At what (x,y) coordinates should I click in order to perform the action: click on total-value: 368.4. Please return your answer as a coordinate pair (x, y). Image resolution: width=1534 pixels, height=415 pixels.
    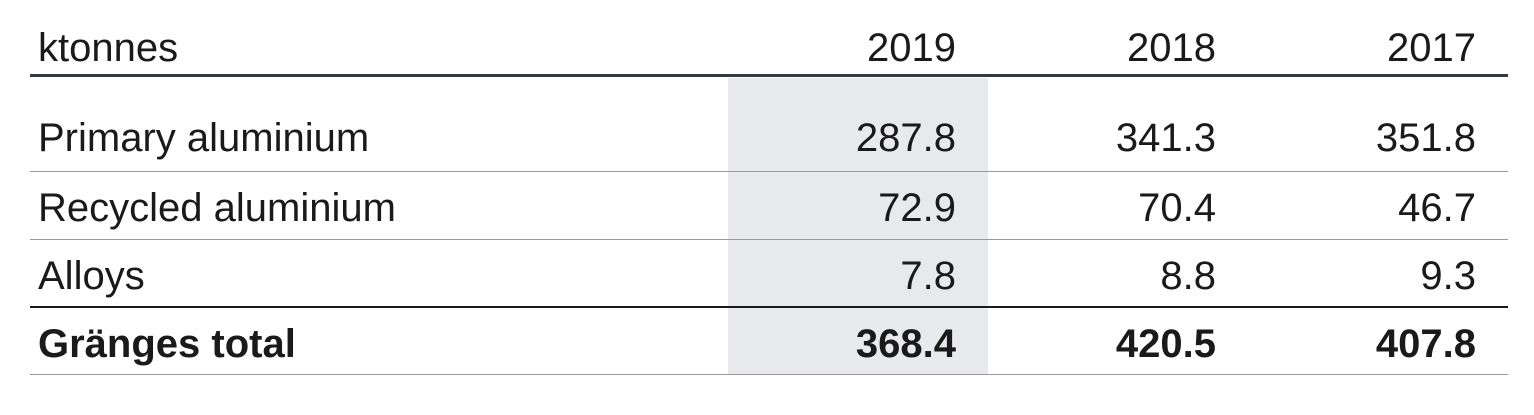
    Looking at the image, I should click on (905, 344).